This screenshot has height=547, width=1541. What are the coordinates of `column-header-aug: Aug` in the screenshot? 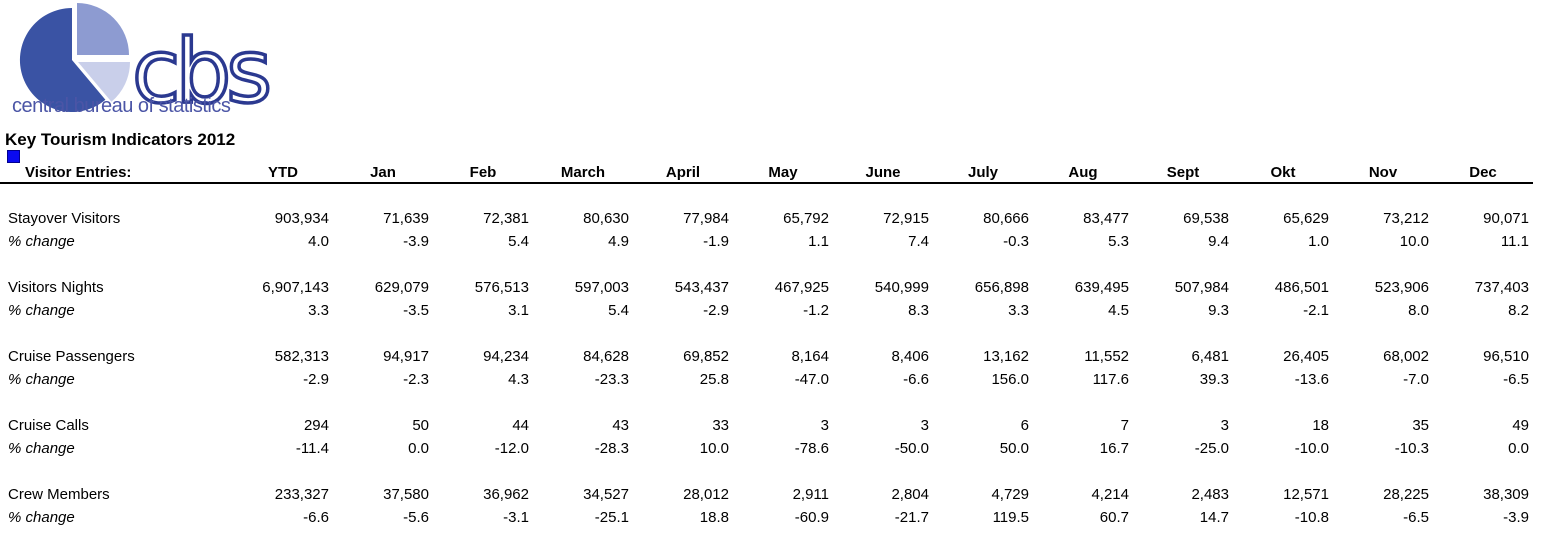 It's located at (1083, 172).